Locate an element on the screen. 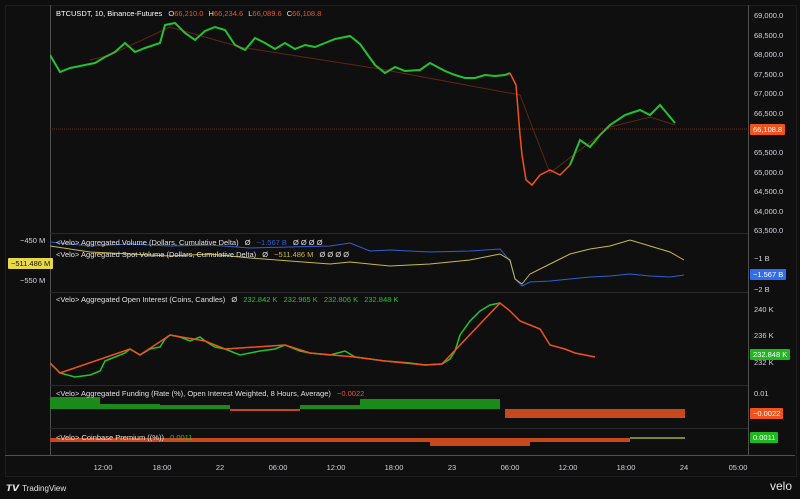 This screenshot has width=800, height=499. volume-tag: −1.567 B is located at coordinates (768, 274).